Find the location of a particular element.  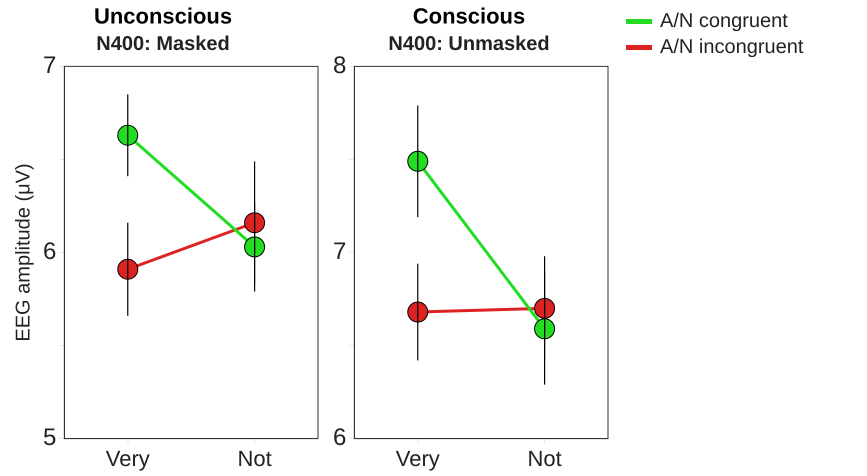

y-tick-label: 8 is located at coordinates (339, 66).